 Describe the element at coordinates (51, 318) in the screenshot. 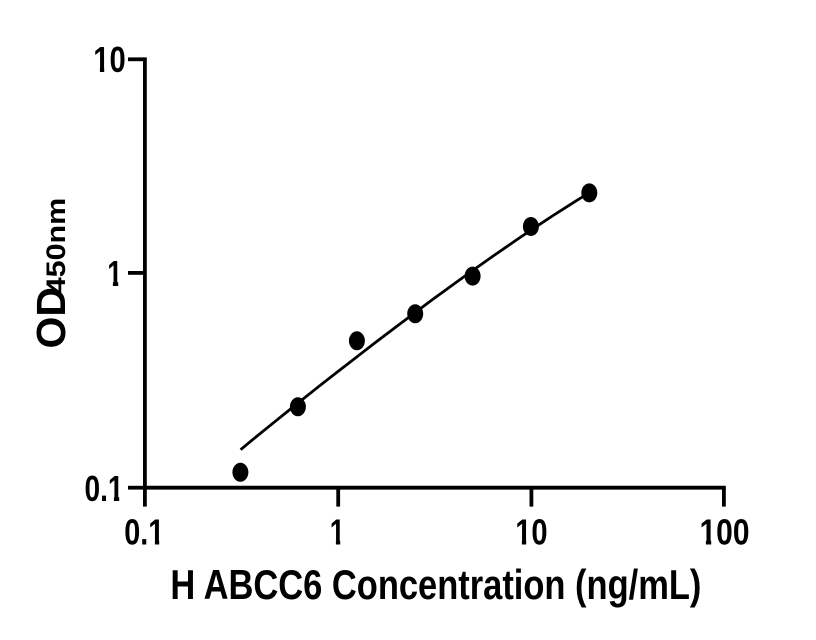

I see `svg-text: OD` at that location.